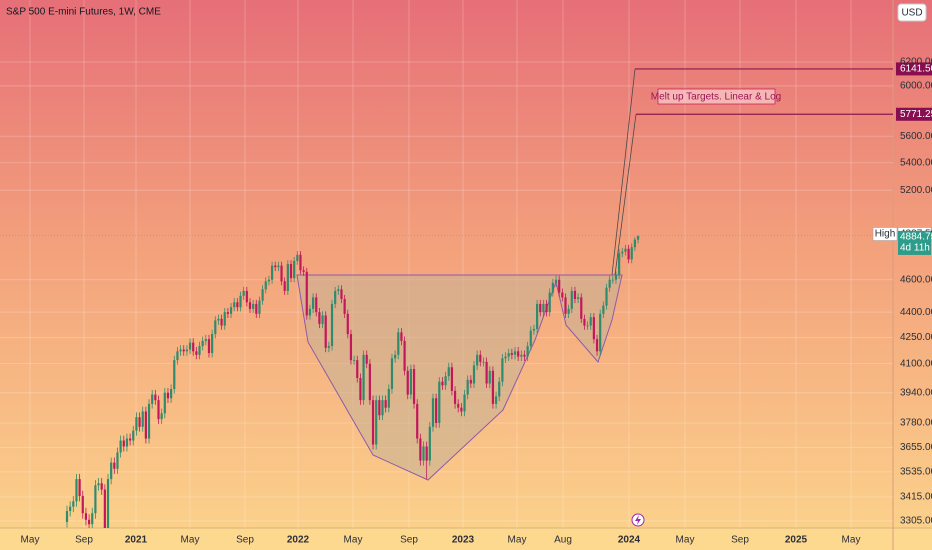 The image size is (932, 550). I want to click on y-tick-label: 3780.00, so click(916, 423).